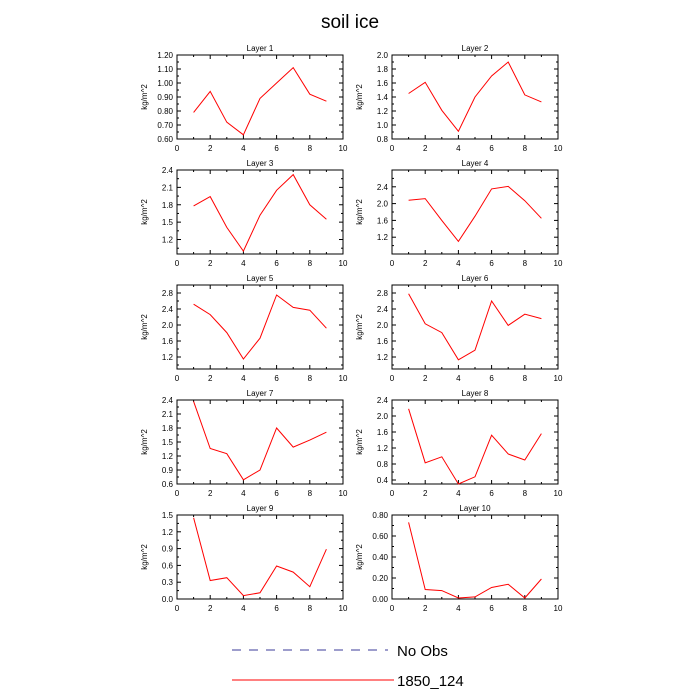  What do you see at coordinates (168, 599) in the screenshot?
I see `y-tick-label: 0.0` at bounding box center [168, 599].